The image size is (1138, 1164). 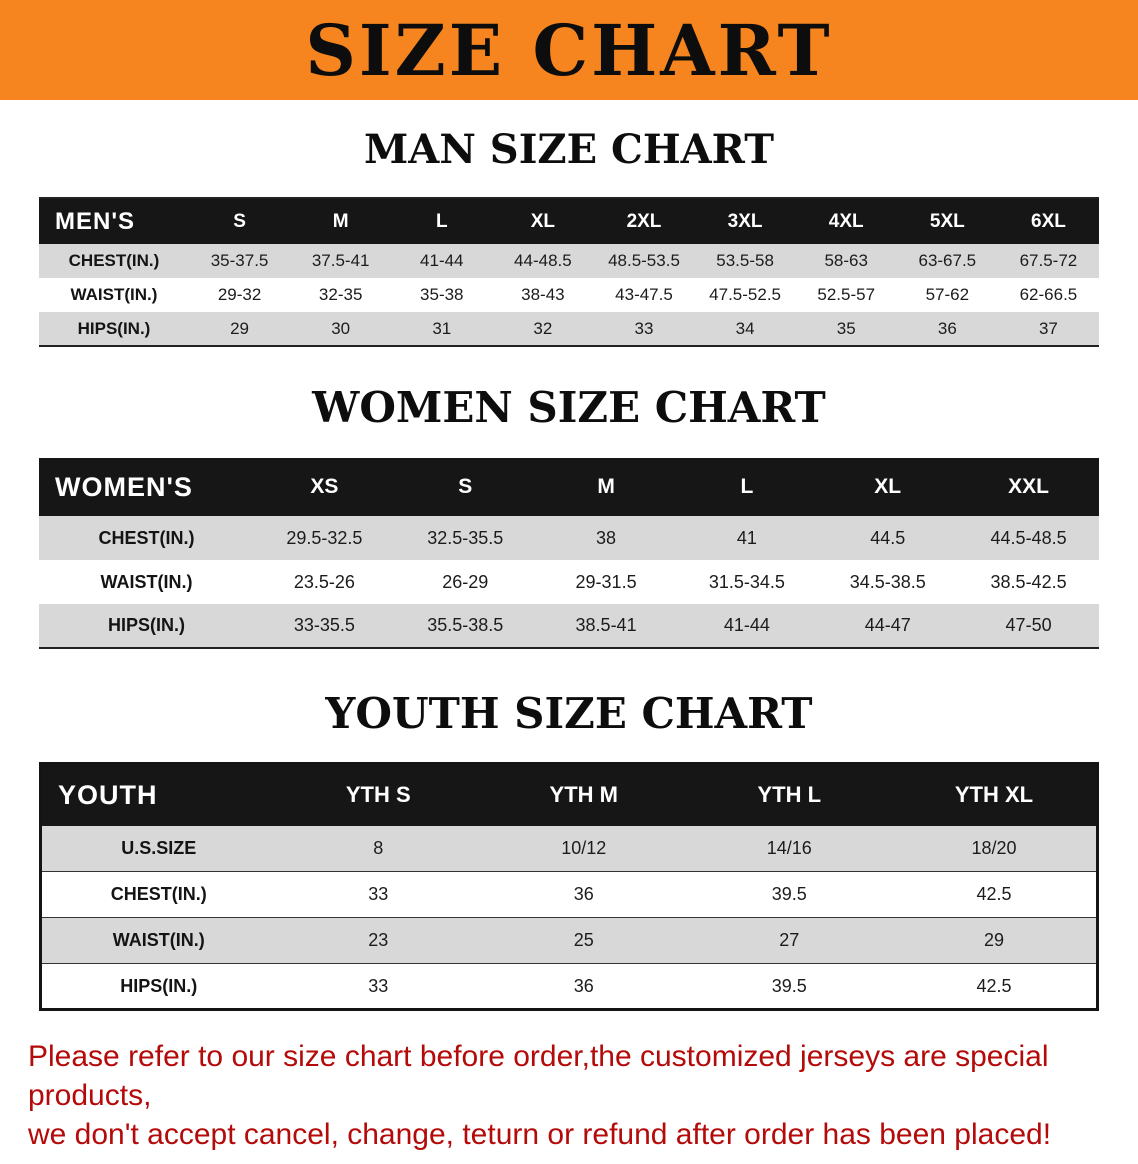 I want to click on size-value-cell: 37, so click(x=1048, y=328).